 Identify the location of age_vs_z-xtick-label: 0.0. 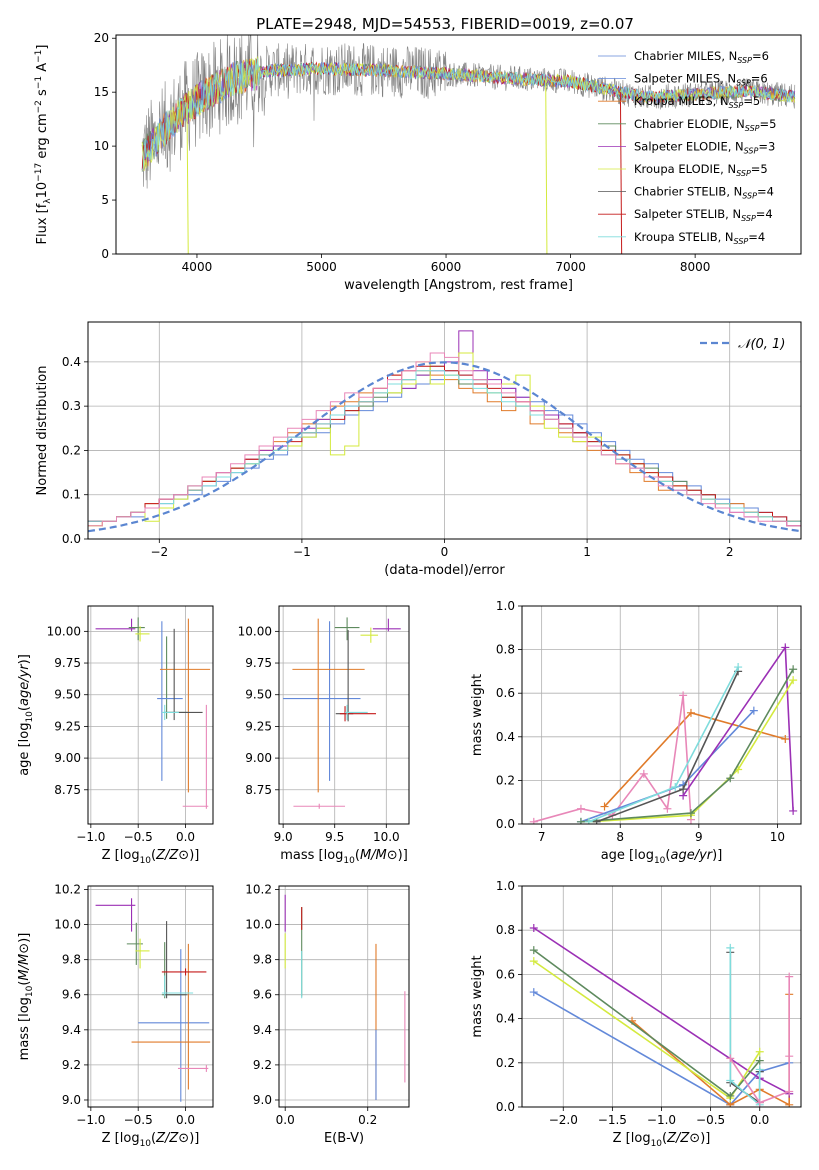
(185, 837).